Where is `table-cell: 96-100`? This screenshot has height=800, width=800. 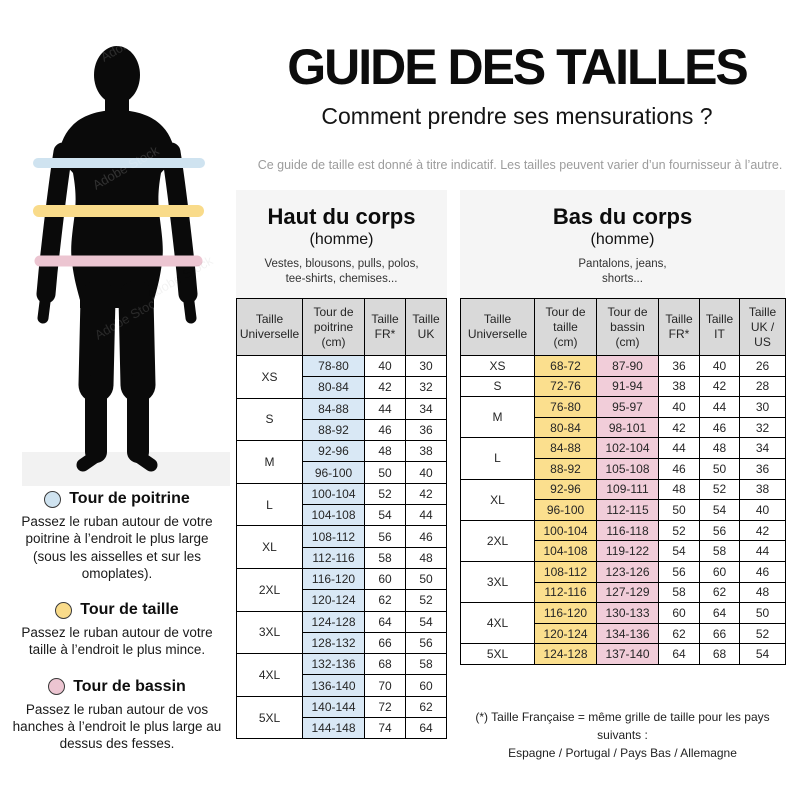 table-cell: 96-100 is located at coordinates (333, 472).